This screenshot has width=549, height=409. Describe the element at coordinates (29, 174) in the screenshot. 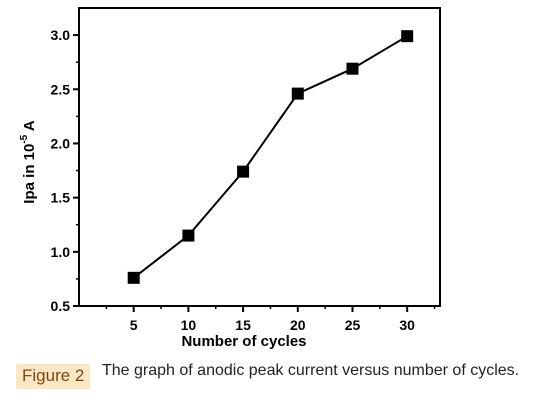

I see `y-axis-title-main: Ipa in 10` at that location.